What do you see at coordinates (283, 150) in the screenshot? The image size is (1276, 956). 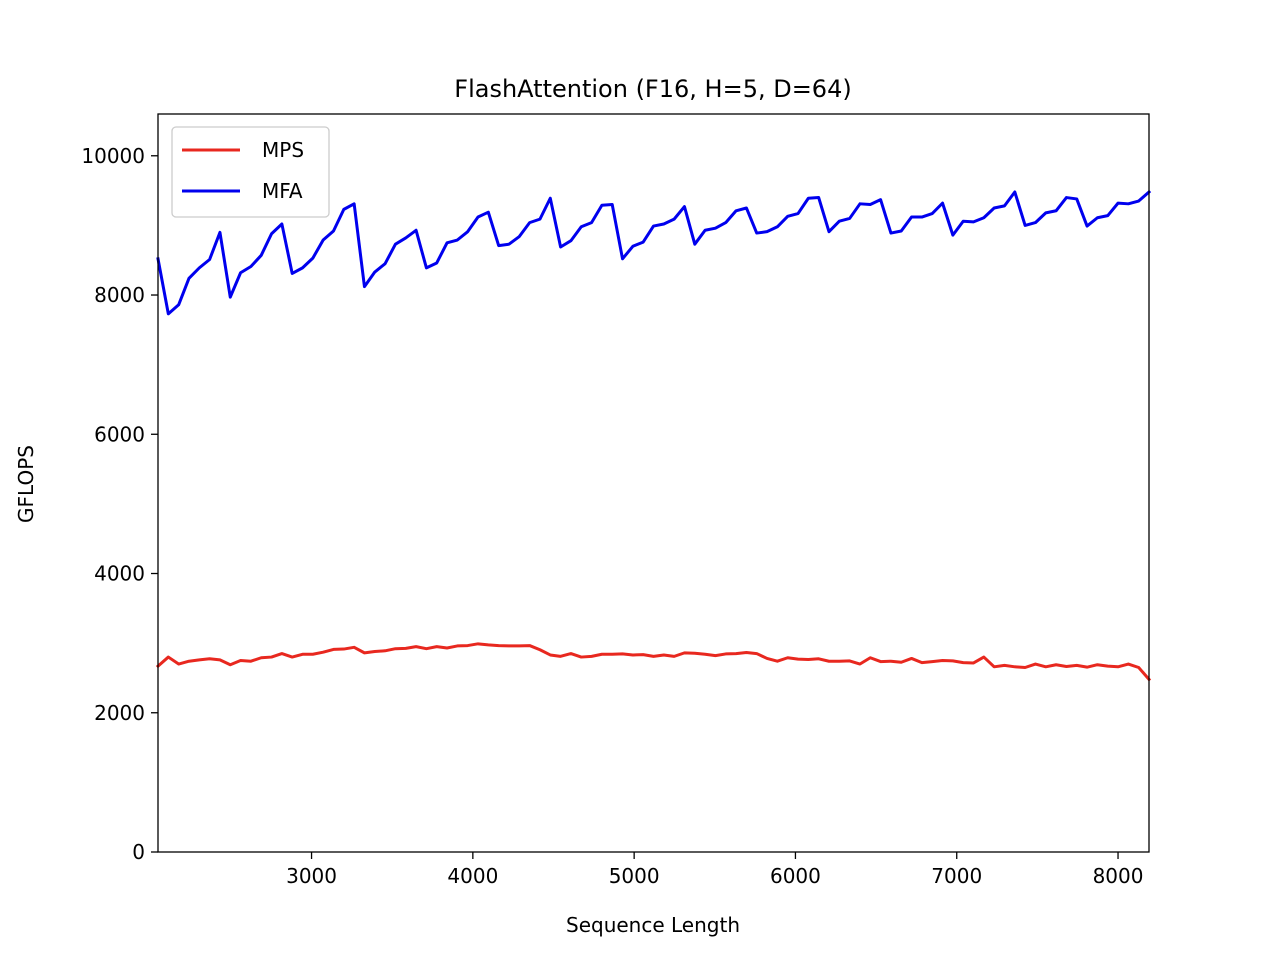 I see `legend-label-mps: MPS` at bounding box center [283, 150].